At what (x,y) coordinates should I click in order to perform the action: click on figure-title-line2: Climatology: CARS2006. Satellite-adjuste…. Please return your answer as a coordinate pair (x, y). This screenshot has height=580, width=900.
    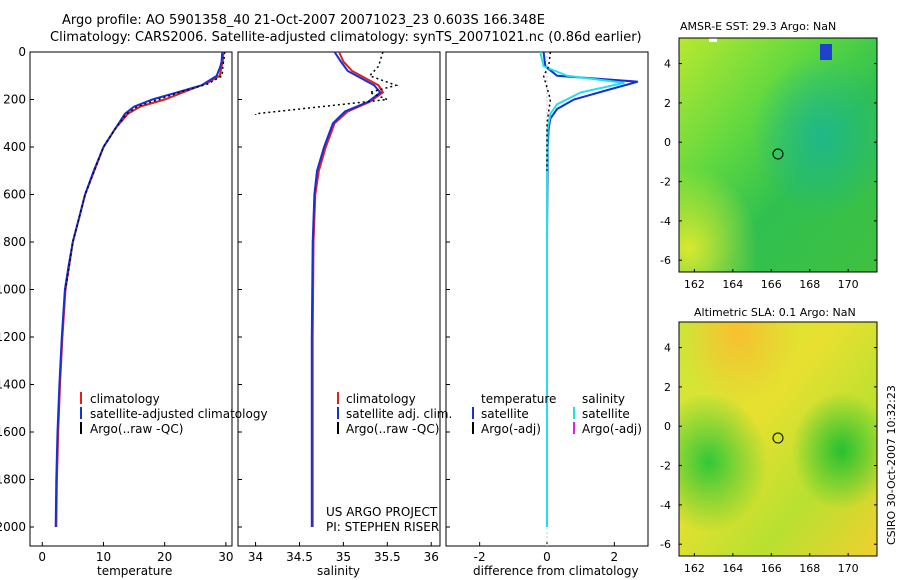
    Looking at the image, I should click on (346, 37).